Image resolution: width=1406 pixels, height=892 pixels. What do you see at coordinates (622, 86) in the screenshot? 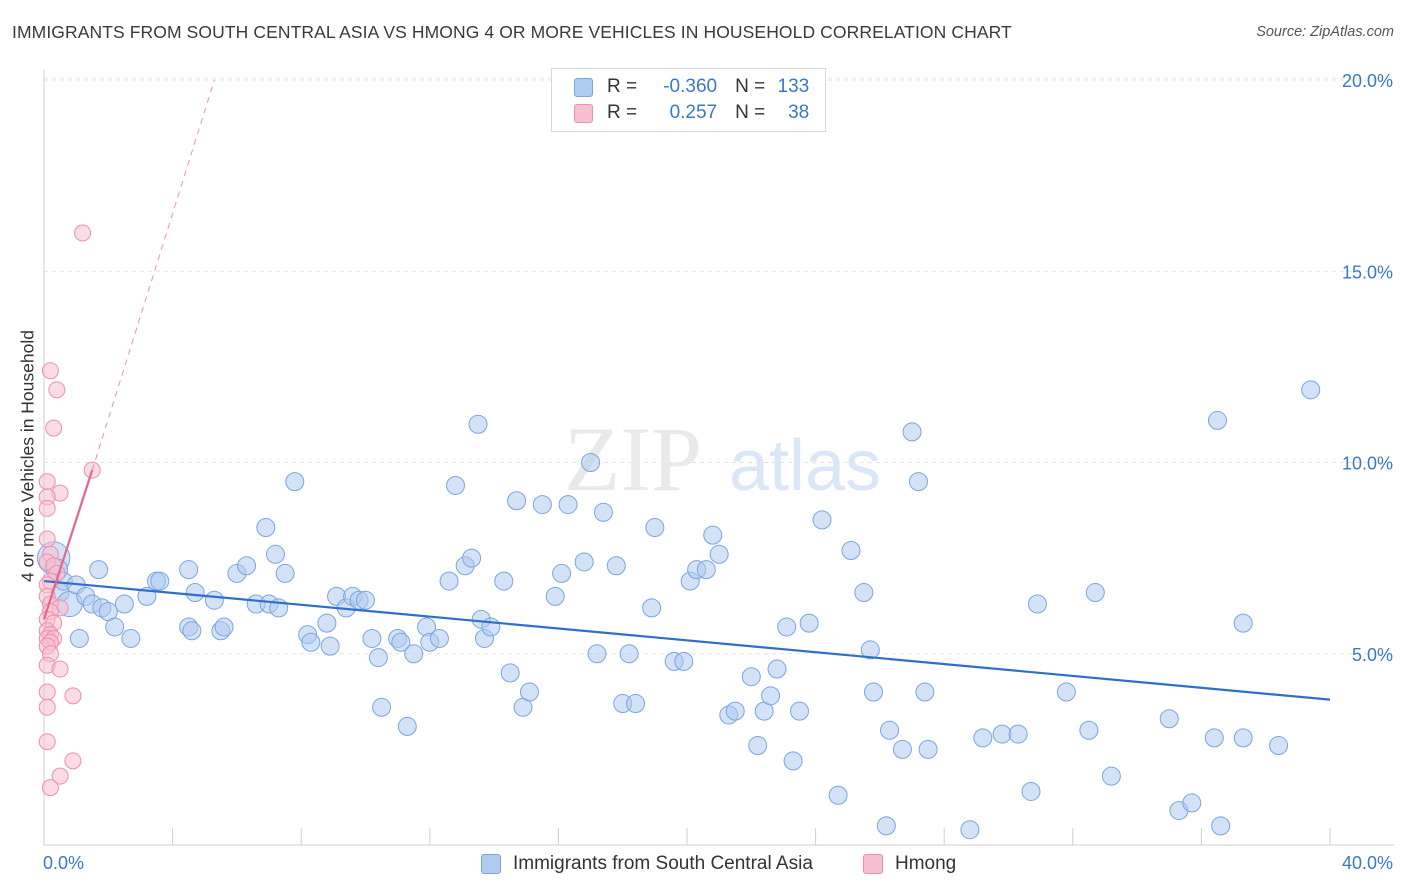
I see `legend-r-label: R =` at bounding box center [622, 86].